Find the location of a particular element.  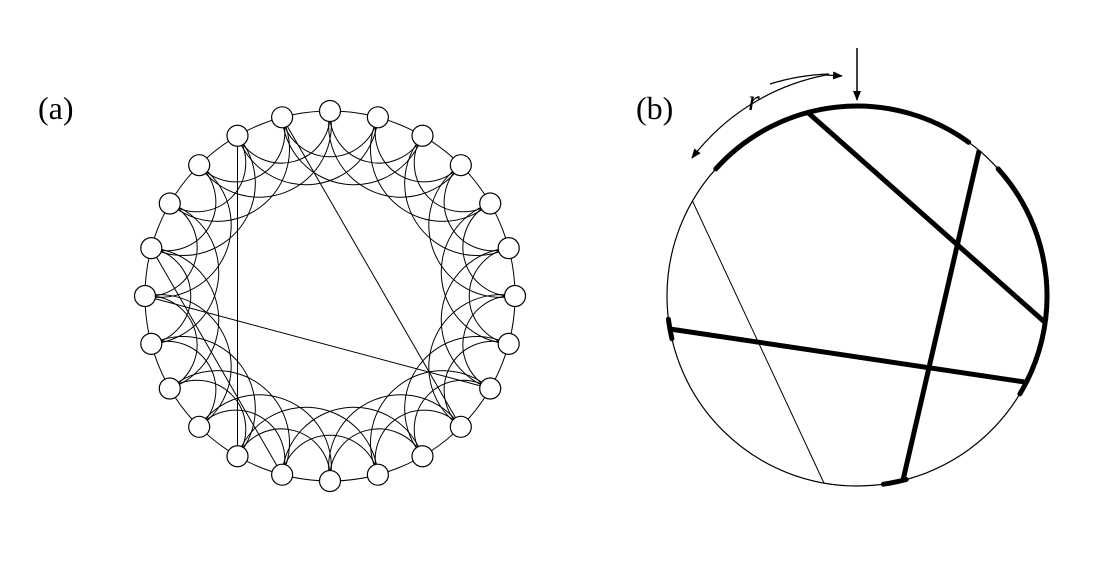

range-arrow-right-arc is located at coordinates (799, 79).